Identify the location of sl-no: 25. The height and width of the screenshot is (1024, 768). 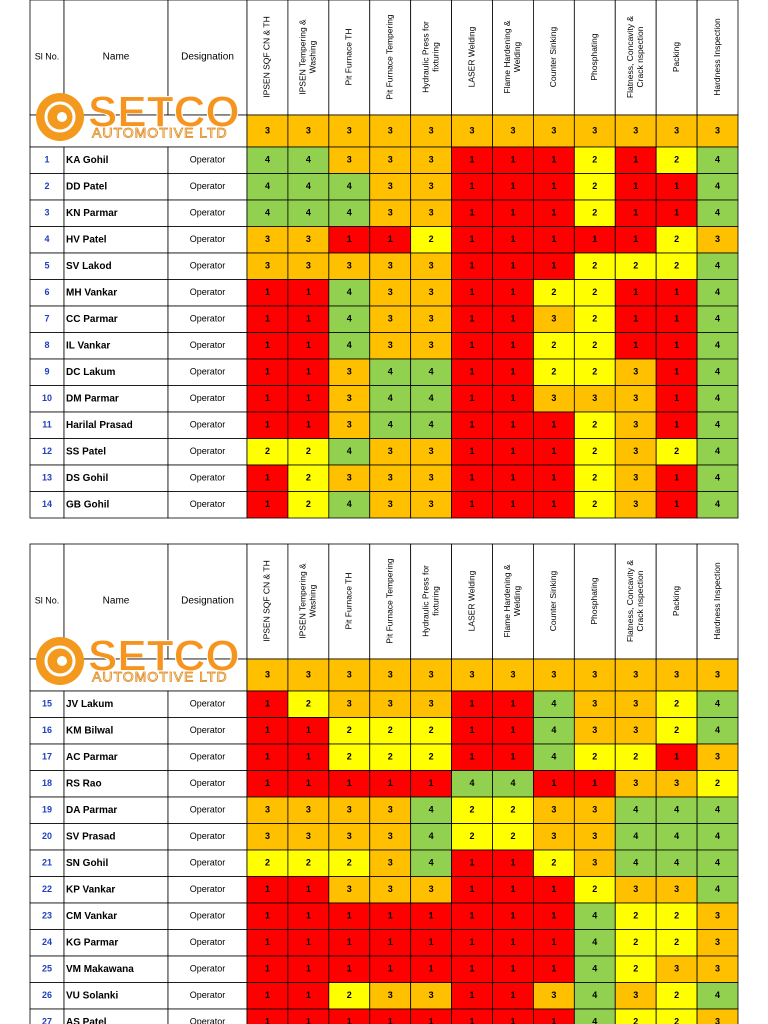
(47, 969).